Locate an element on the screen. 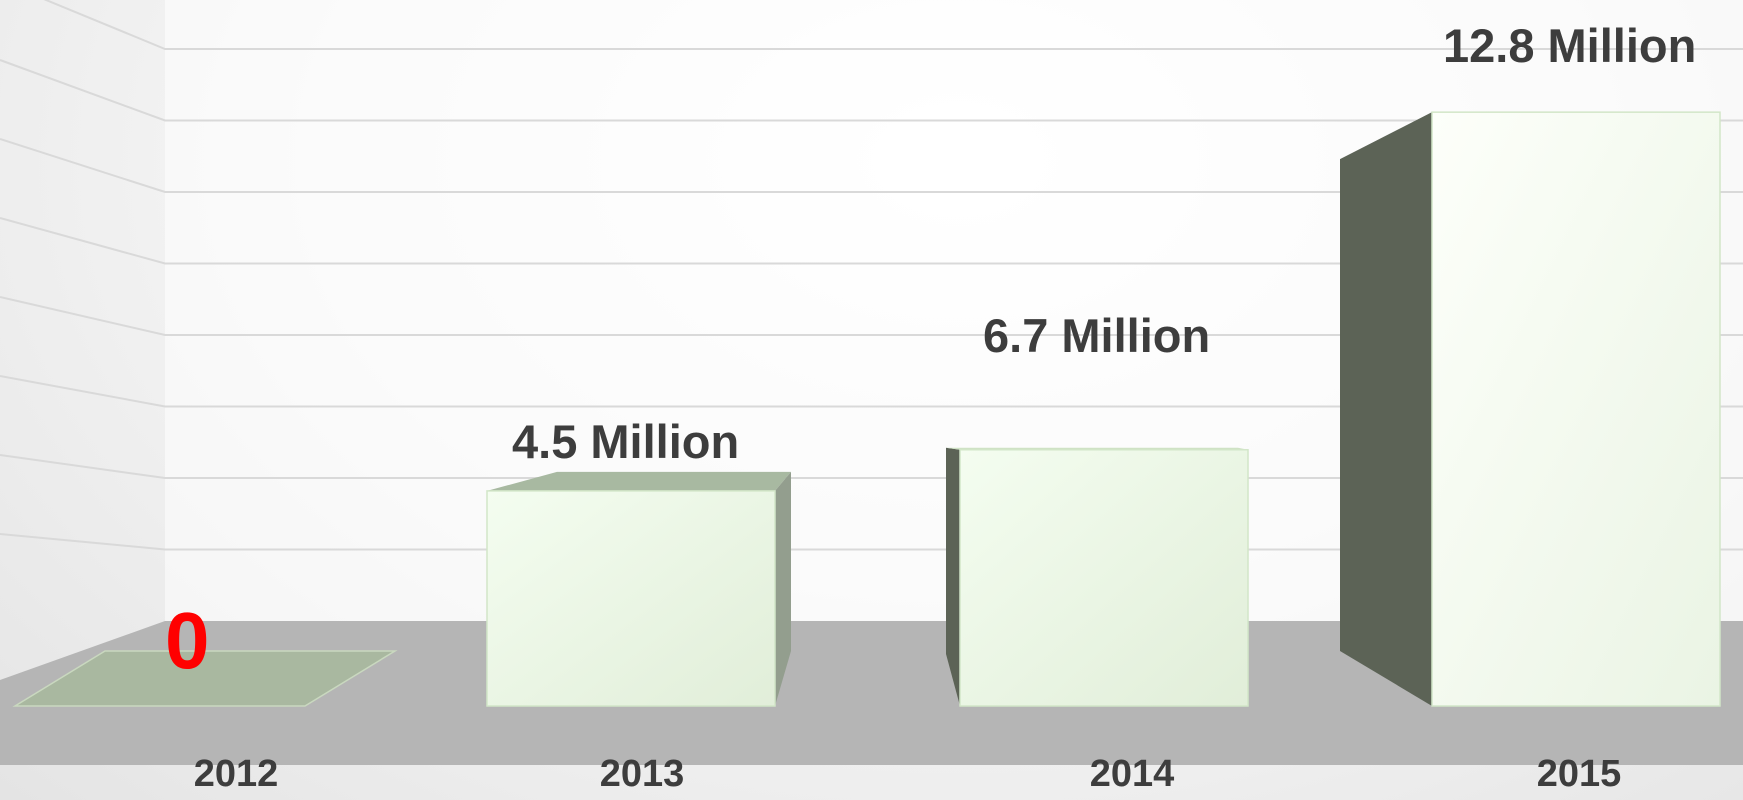 This screenshot has height=800, width=1743. bar-2012 is located at coordinates (205, 678).